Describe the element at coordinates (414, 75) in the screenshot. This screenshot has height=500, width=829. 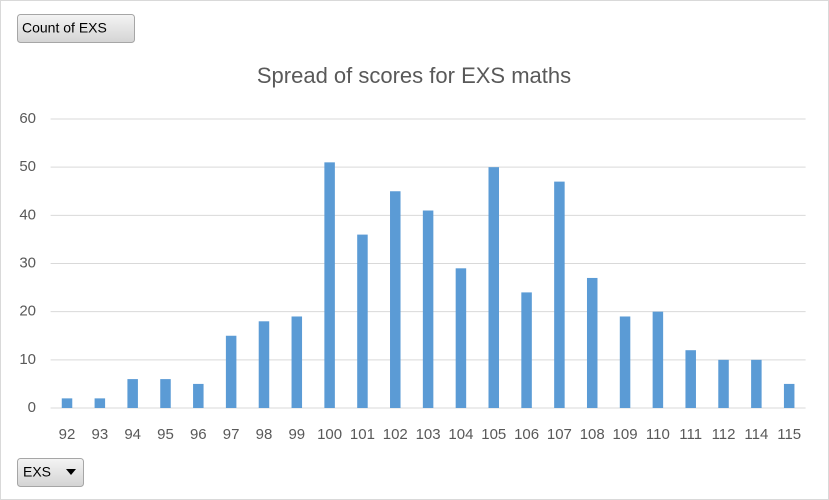
I see `chart-title: Spread of scores for EXS maths` at that location.